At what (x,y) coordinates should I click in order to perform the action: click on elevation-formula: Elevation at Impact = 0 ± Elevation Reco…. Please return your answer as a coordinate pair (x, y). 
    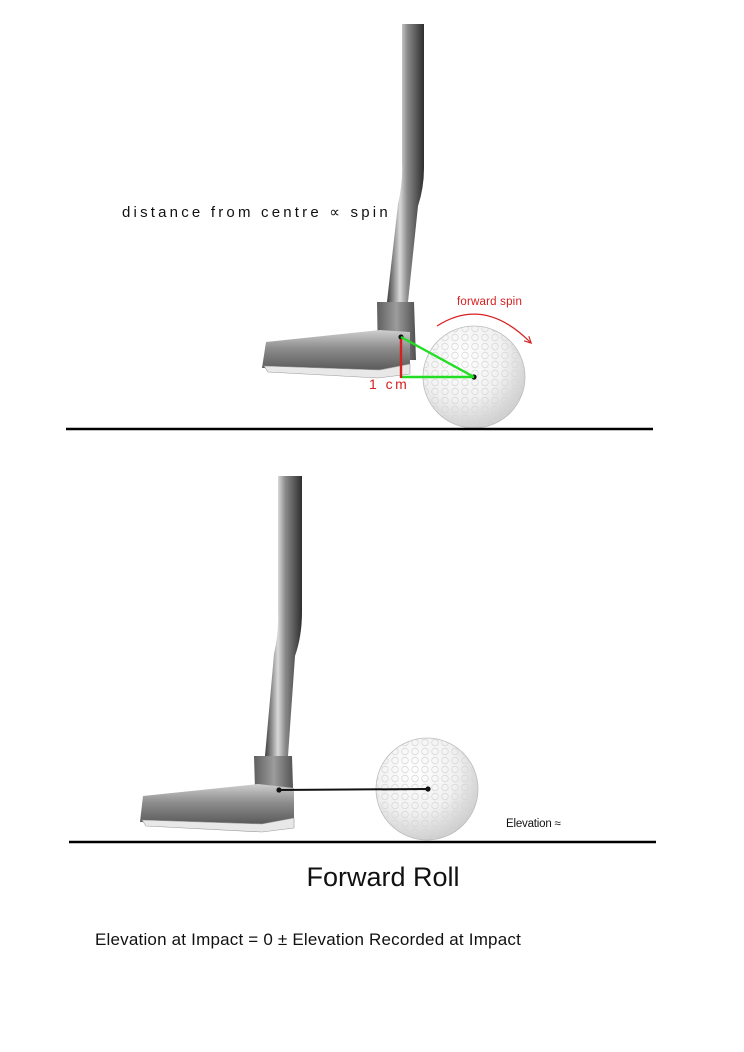
    Looking at the image, I should click on (308, 939).